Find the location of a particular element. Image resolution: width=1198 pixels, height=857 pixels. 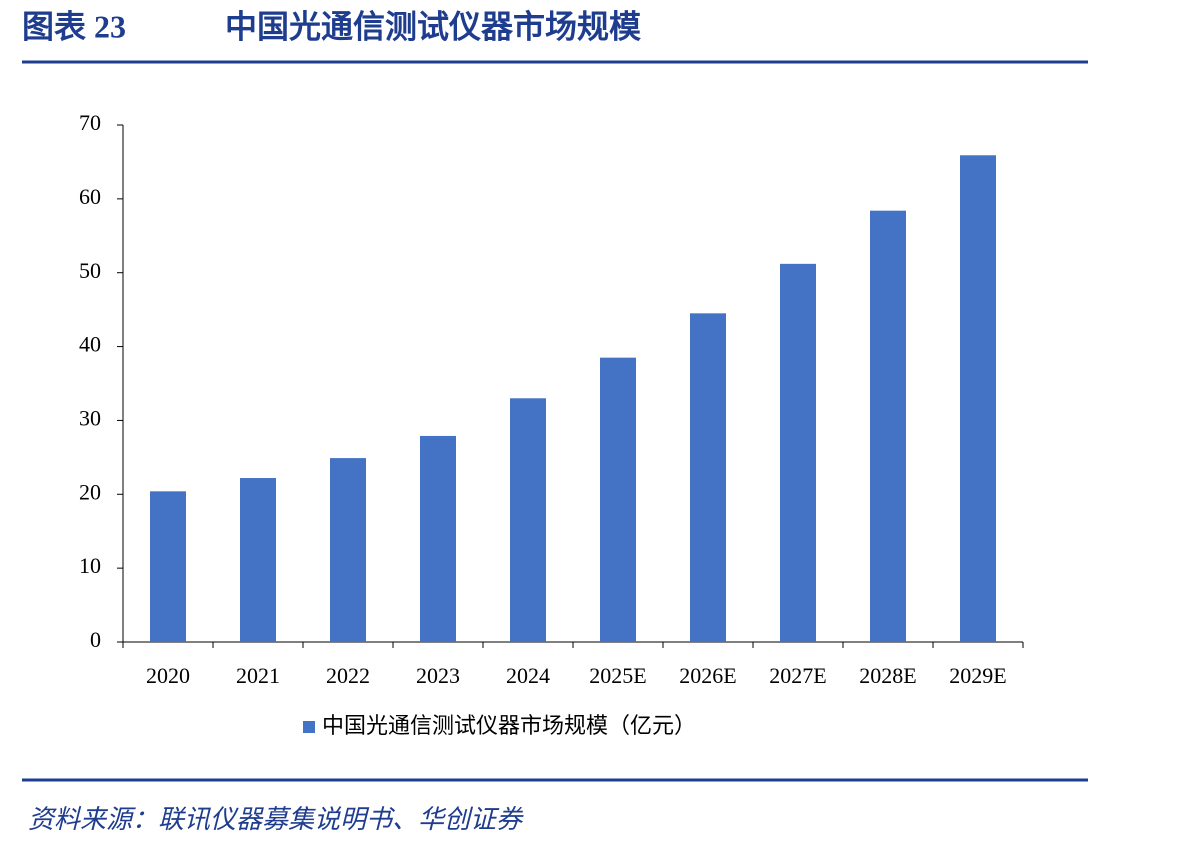

y-tick-label: 40 is located at coordinates (90, 344).